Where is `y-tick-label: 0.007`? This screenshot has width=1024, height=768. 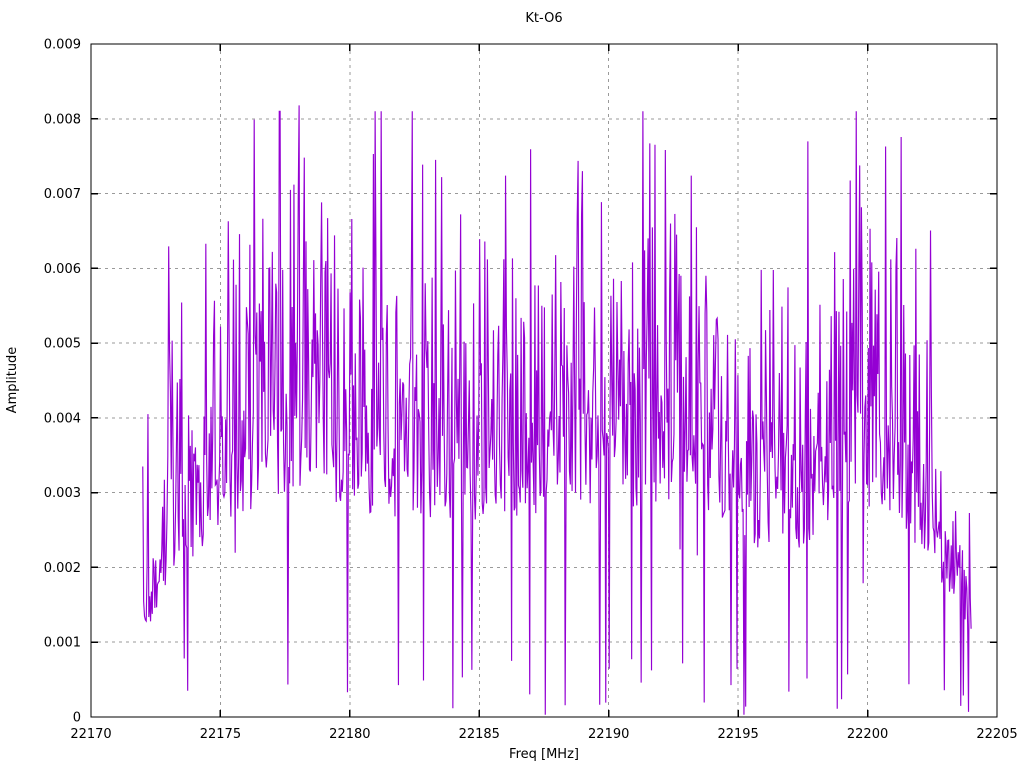 y-tick-label: 0.007 is located at coordinates (62, 194).